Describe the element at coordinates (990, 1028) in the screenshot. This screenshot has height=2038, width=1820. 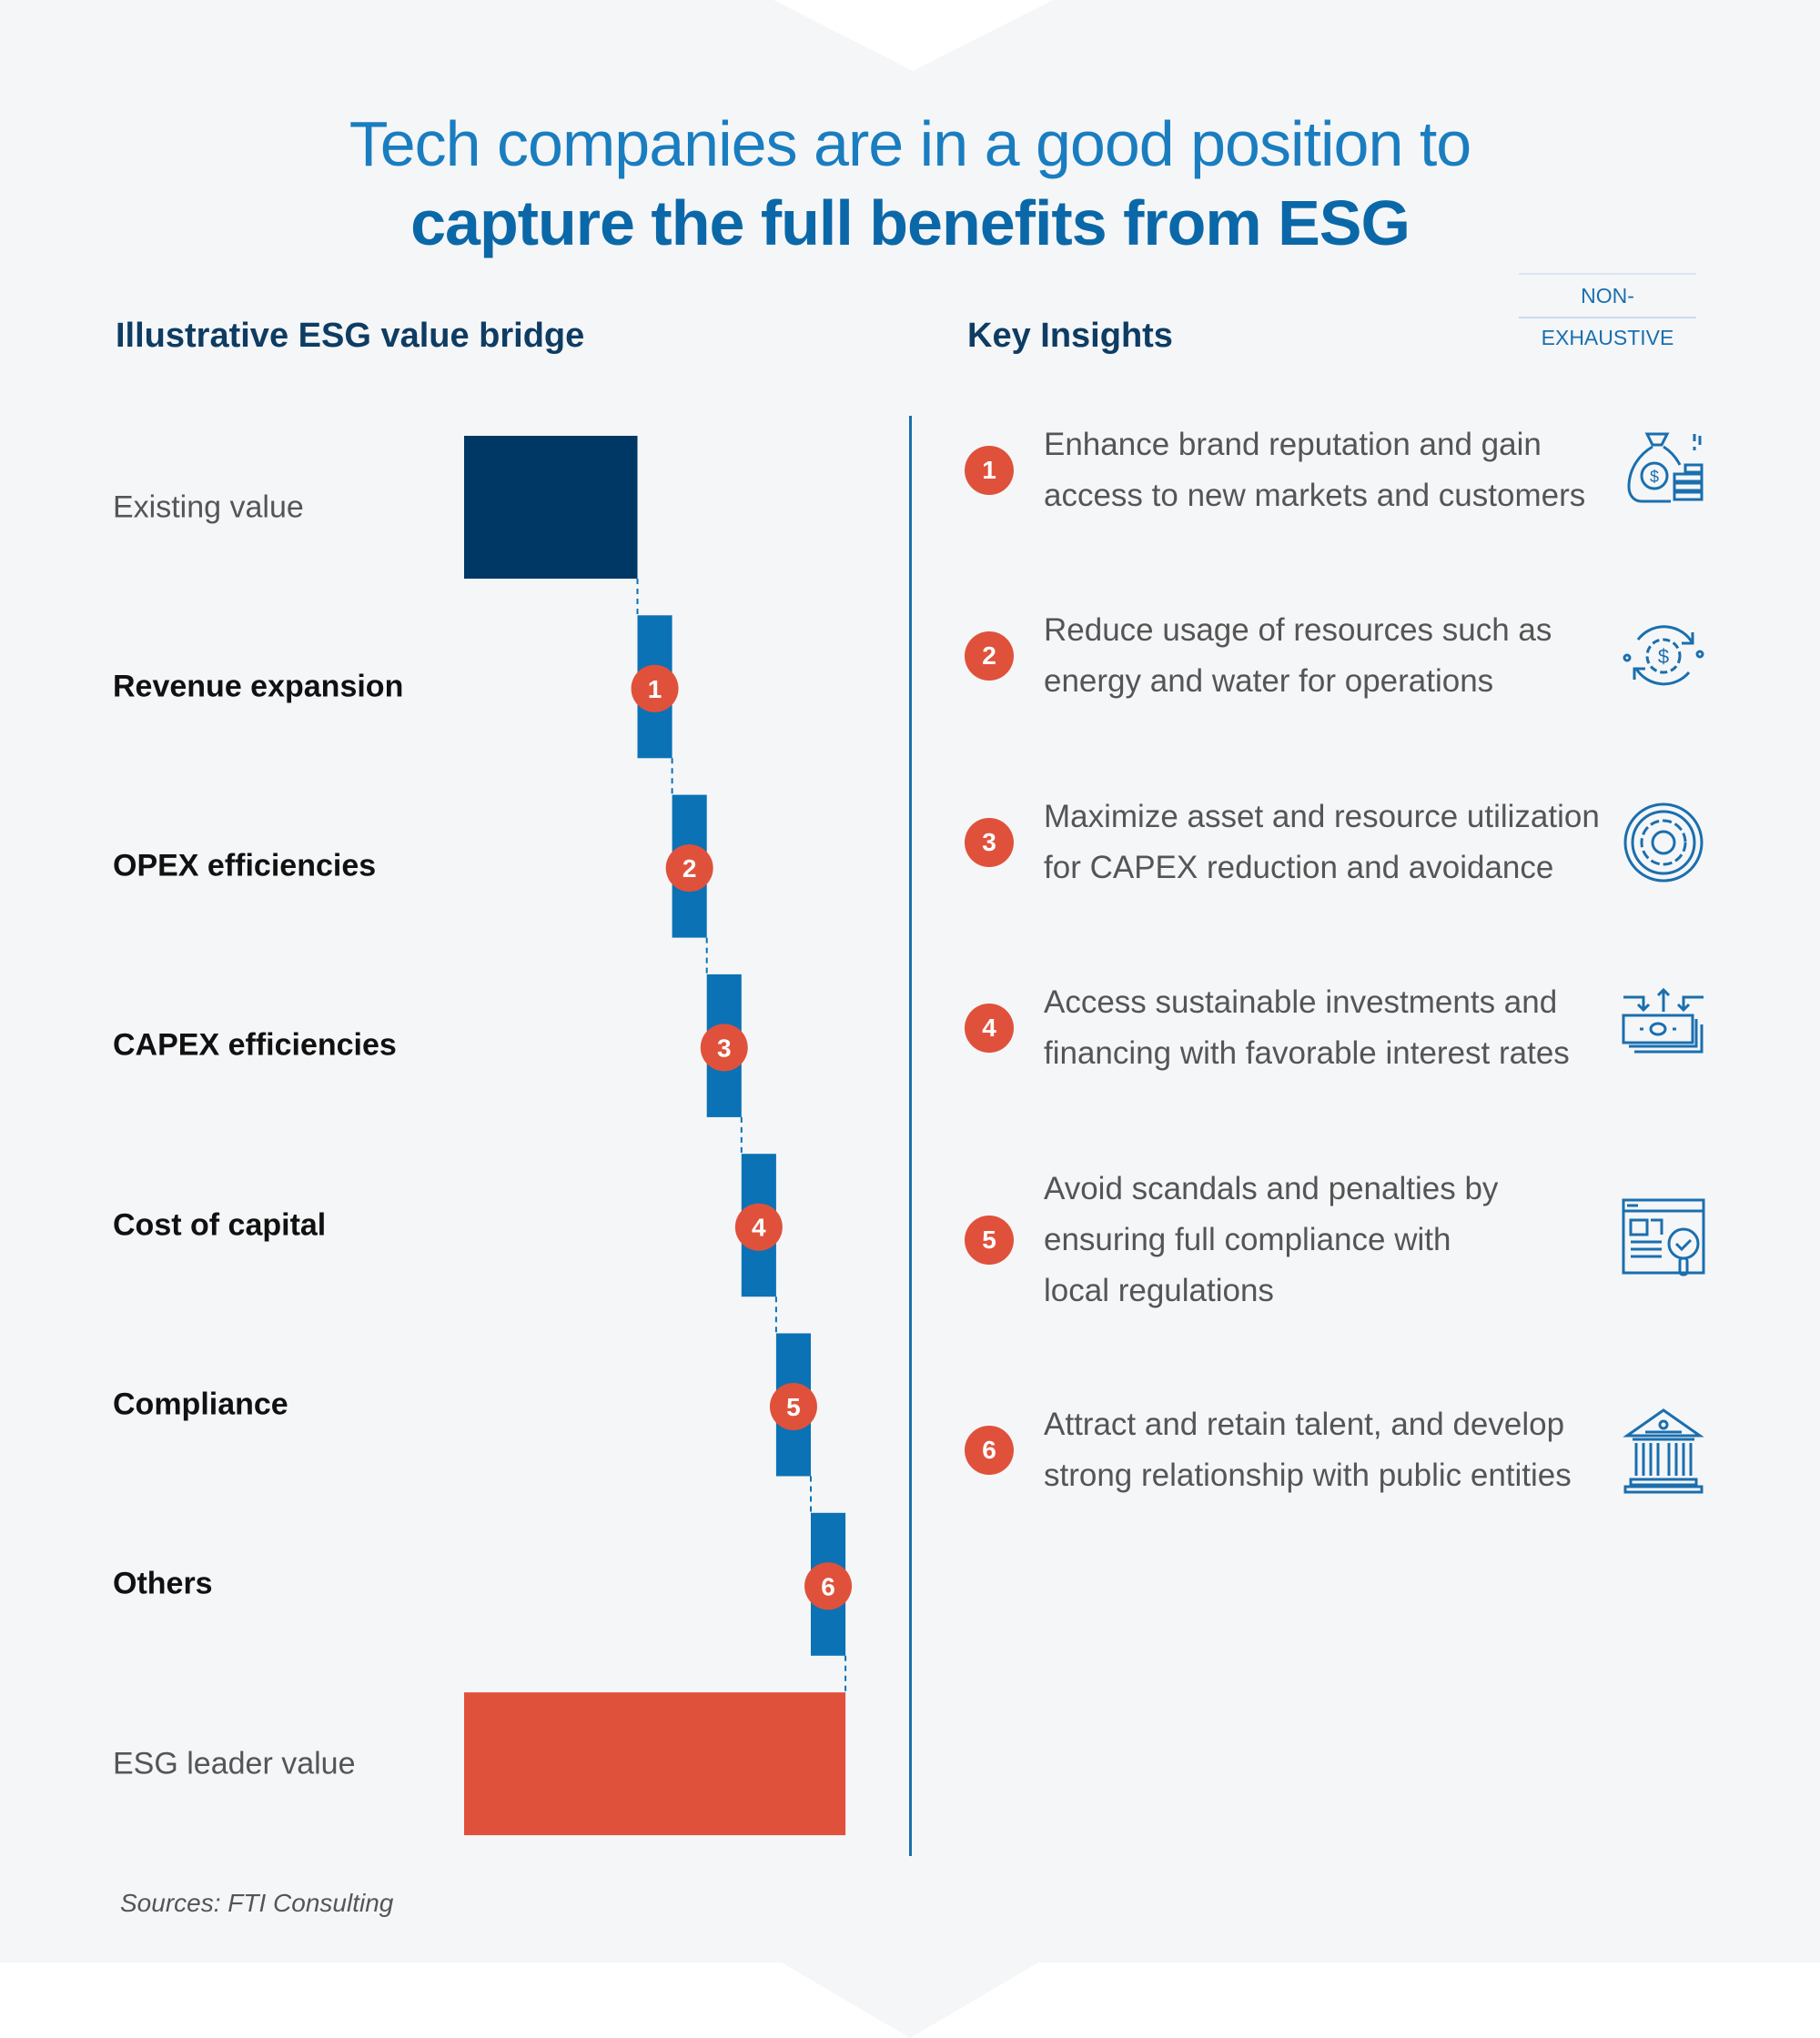
I see `insight-number: 4` at that location.